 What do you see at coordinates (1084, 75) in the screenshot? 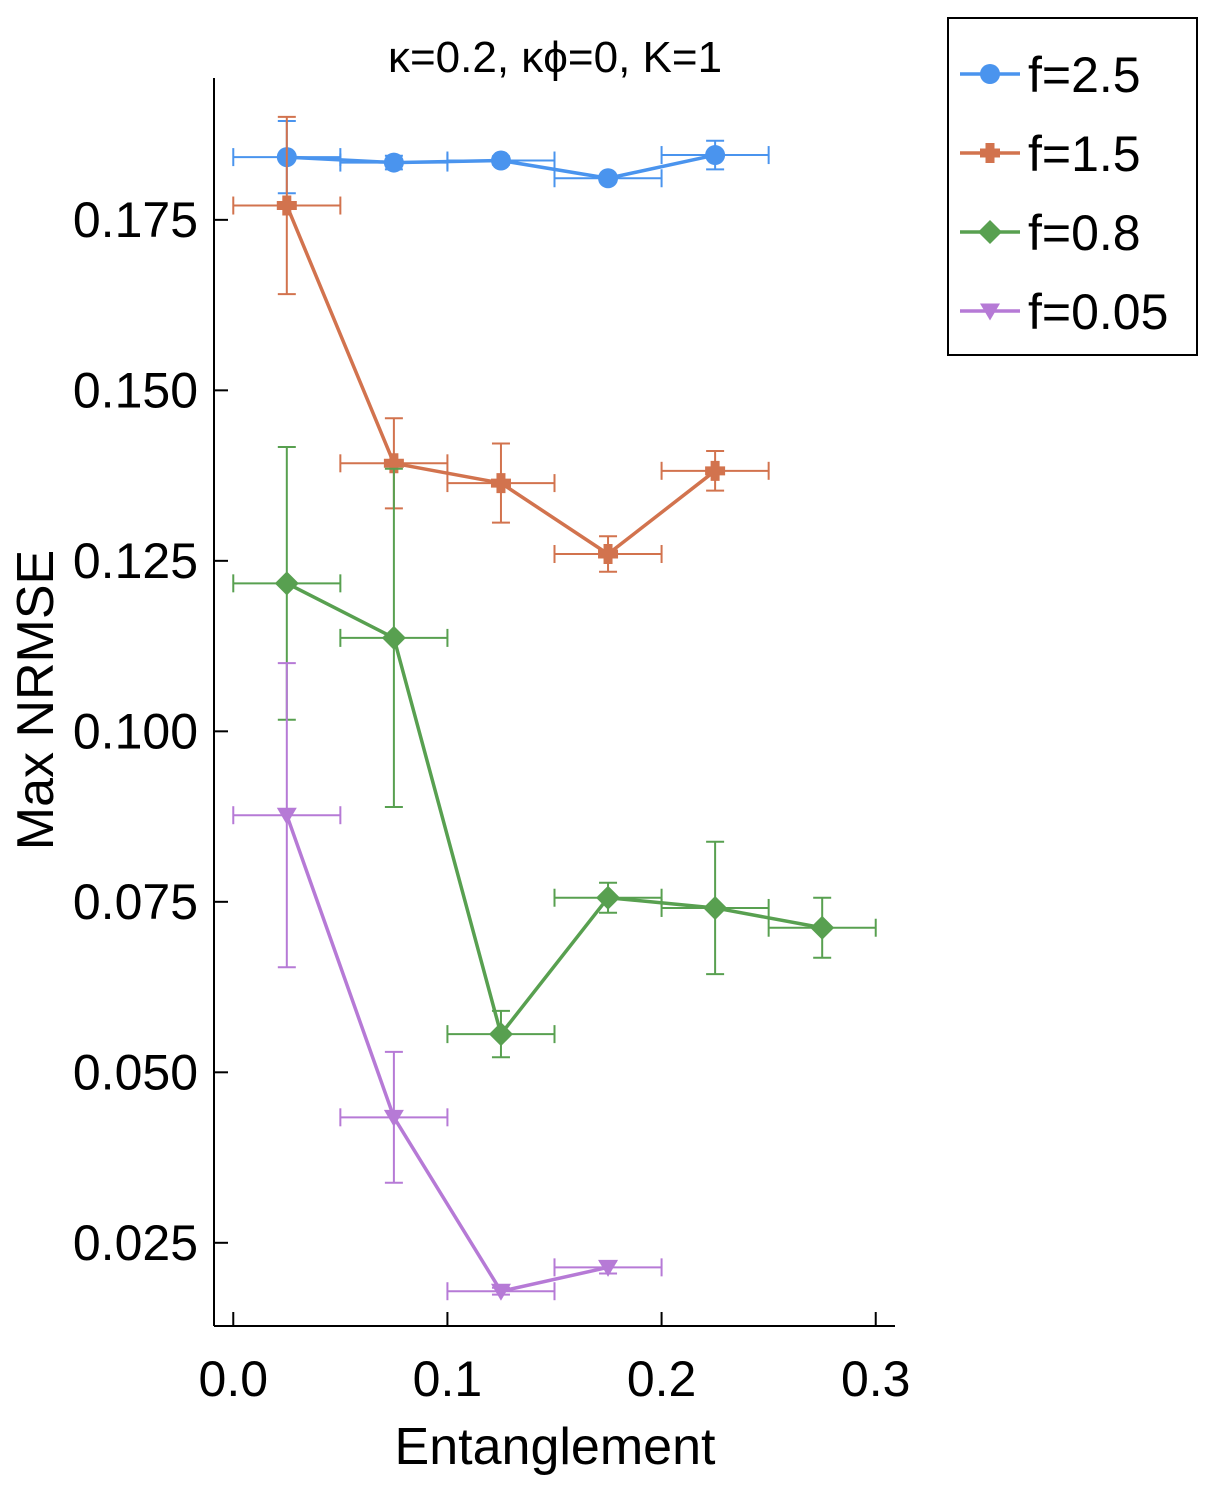
I see `legend-label: f=2.5` at bounding box center [1084, 75].